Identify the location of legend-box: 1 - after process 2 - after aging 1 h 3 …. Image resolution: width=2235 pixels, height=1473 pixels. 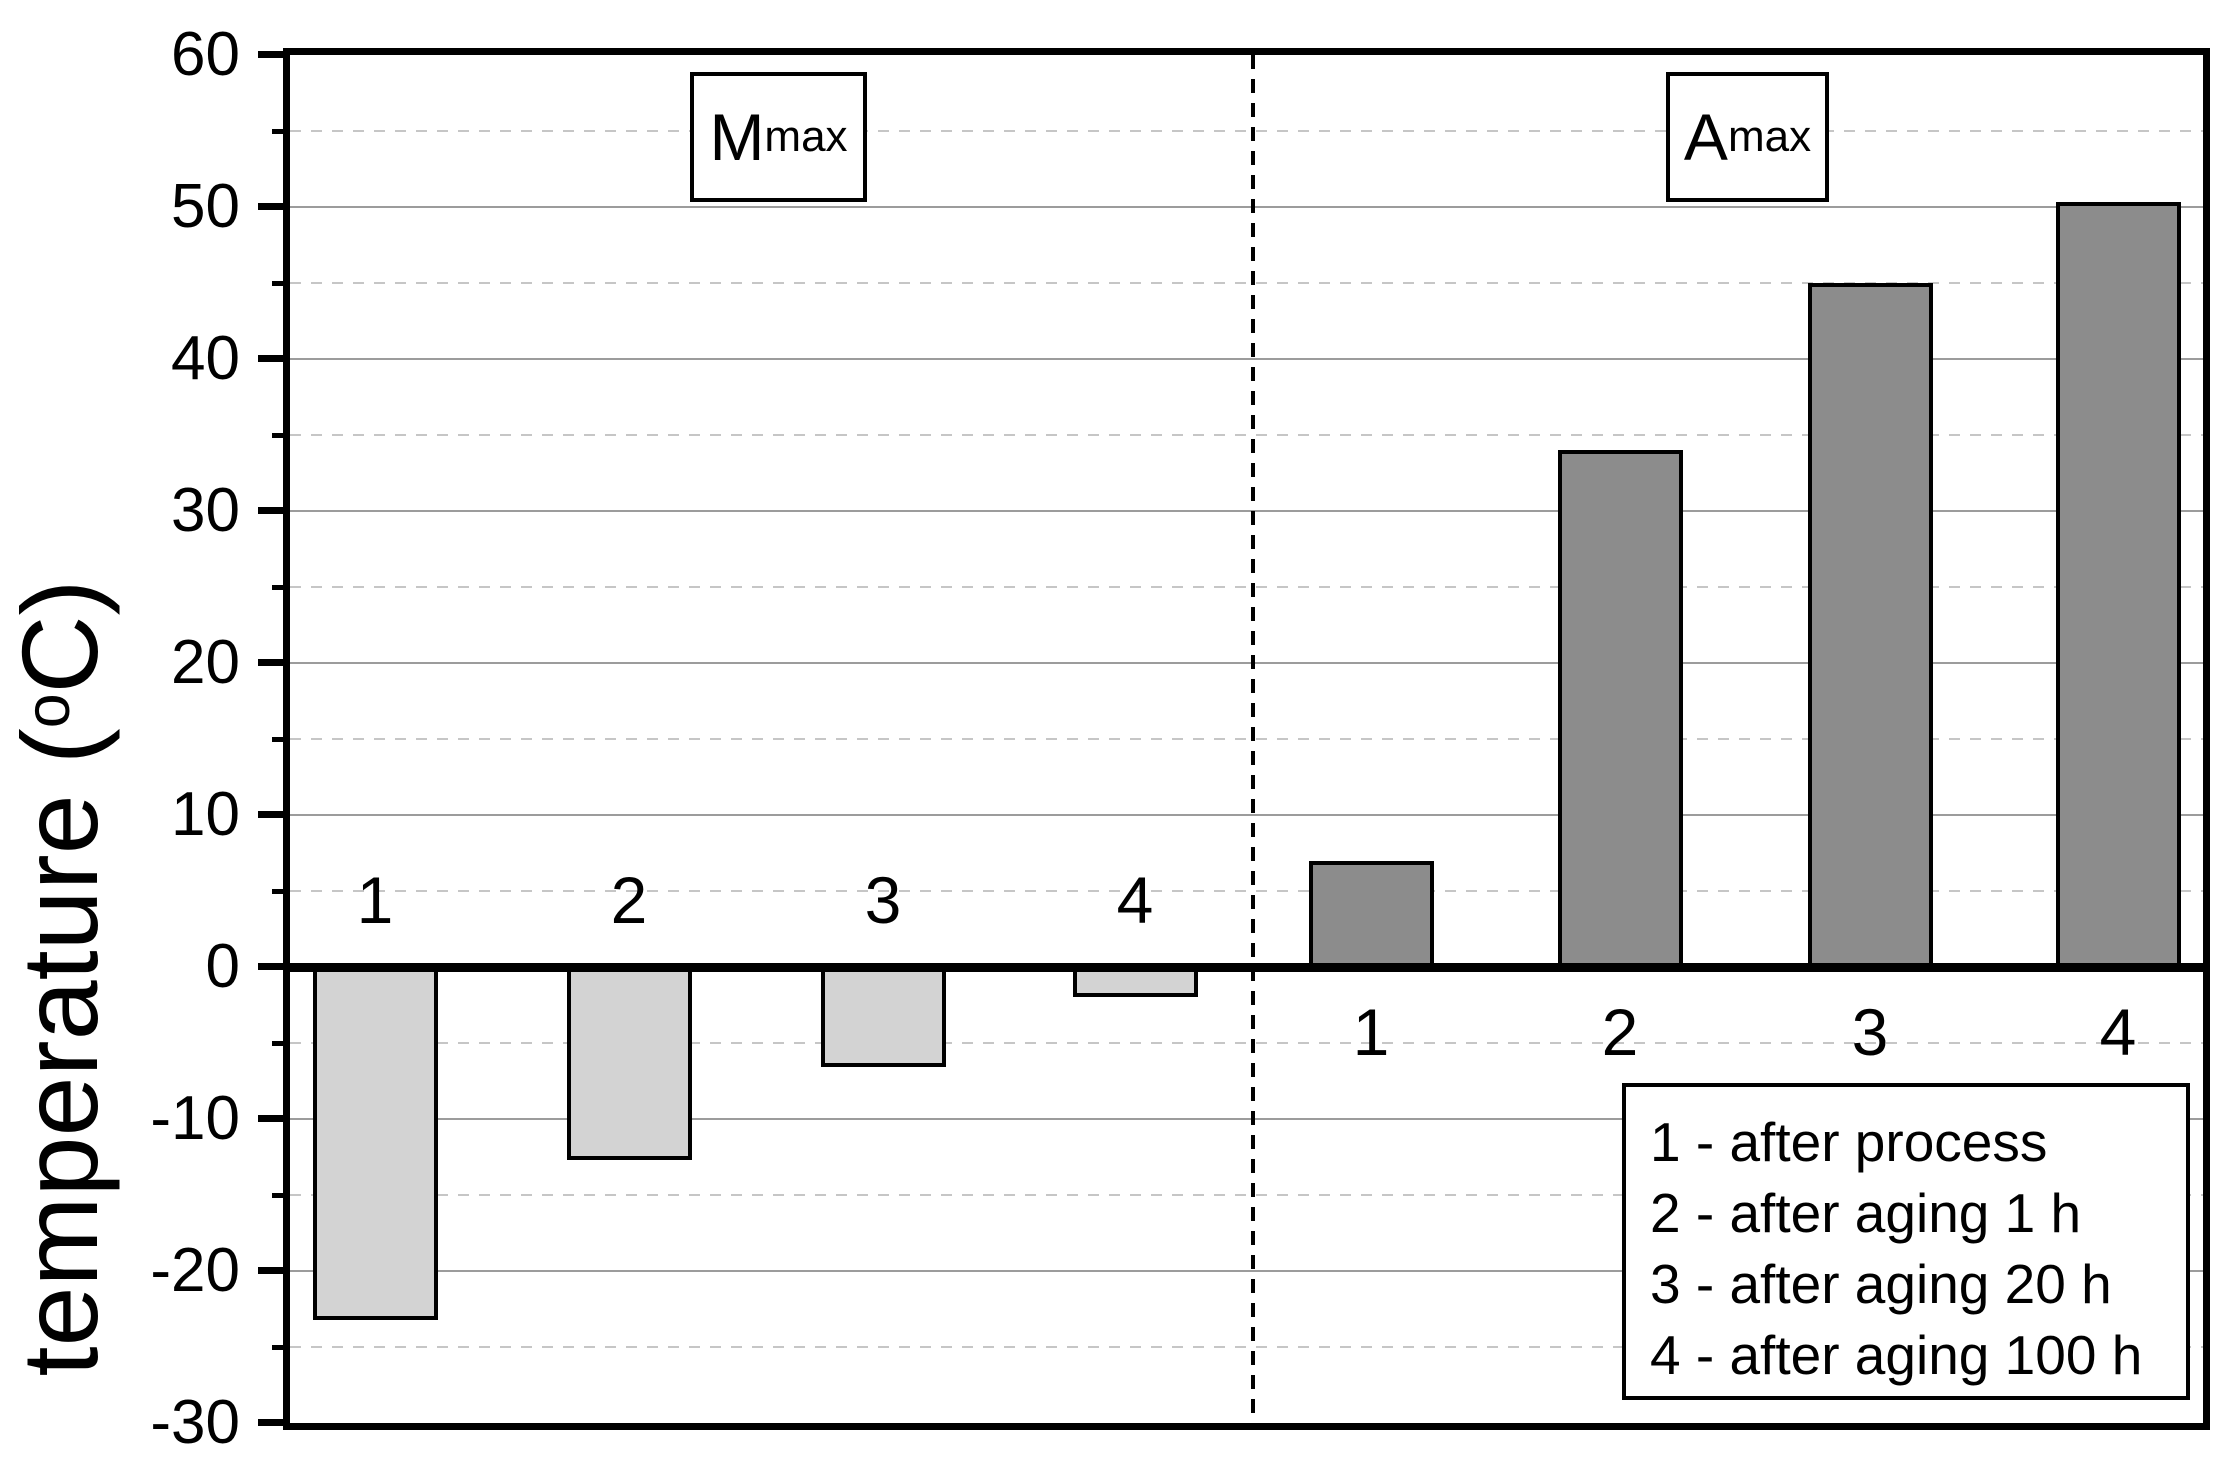
(1906, 1241).